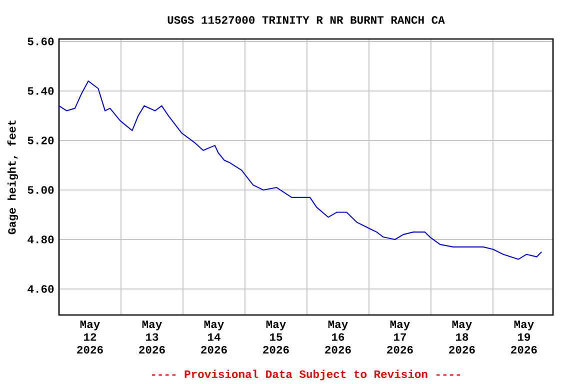 The height and width of the screenshot is (384, 576). I want to click on x-tick-label: May 15 2026, so click(276, 337).